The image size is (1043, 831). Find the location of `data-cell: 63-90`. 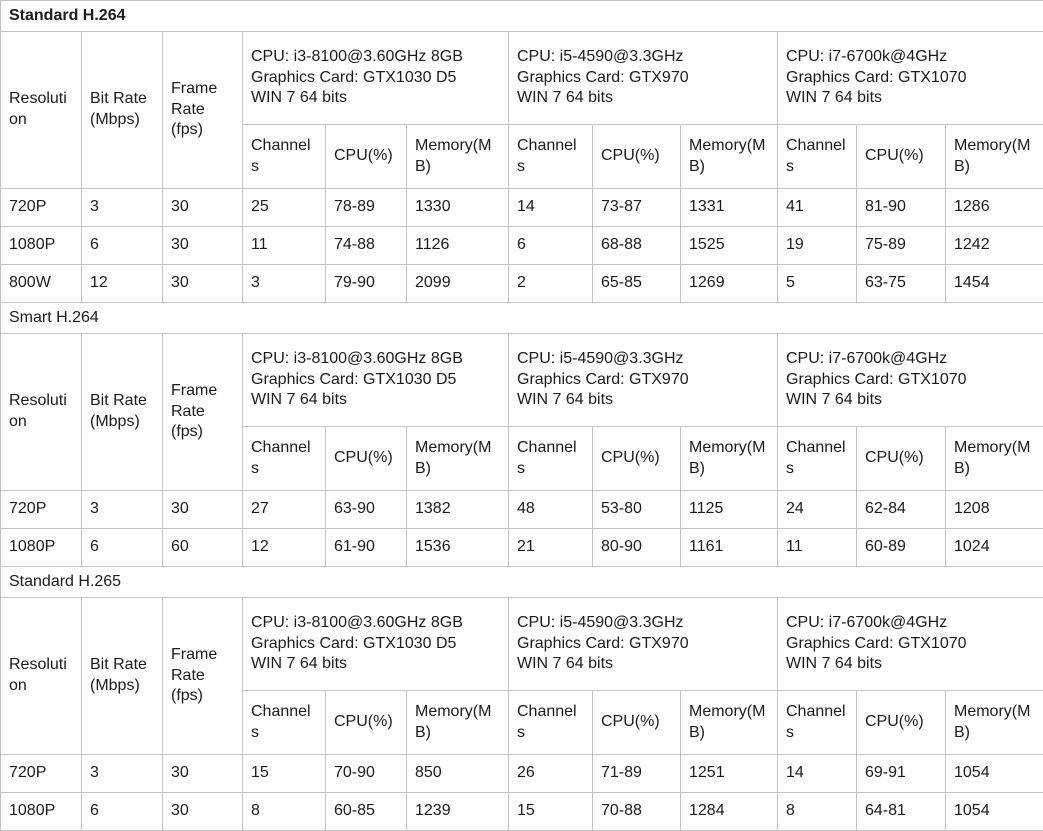

data-cell: 63-90 is located at coordinates (366, 510).